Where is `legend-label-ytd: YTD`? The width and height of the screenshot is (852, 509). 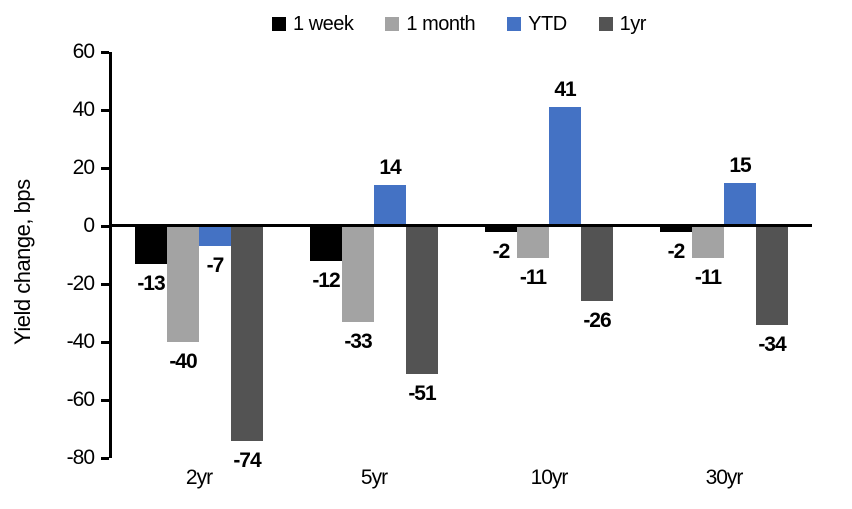 legend-label-ytd: YTD is located at coordinates (547, 23).